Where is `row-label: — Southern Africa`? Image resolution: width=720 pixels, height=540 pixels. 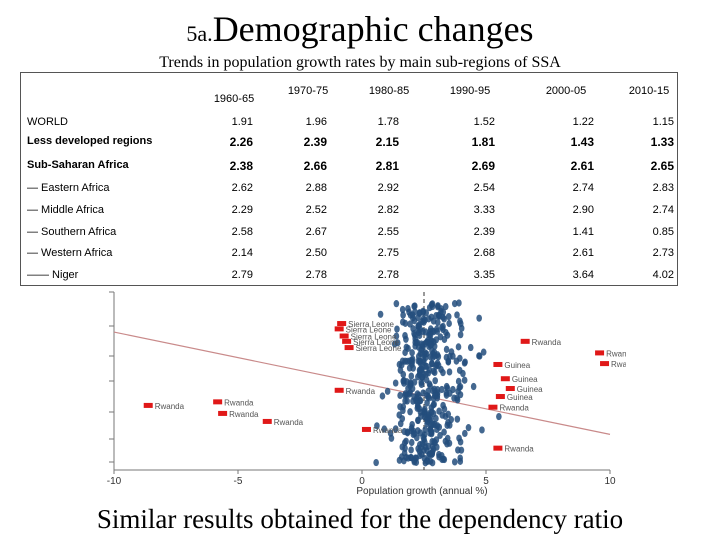
row-label: — Southern Africa is located at coordinates (72, 232).